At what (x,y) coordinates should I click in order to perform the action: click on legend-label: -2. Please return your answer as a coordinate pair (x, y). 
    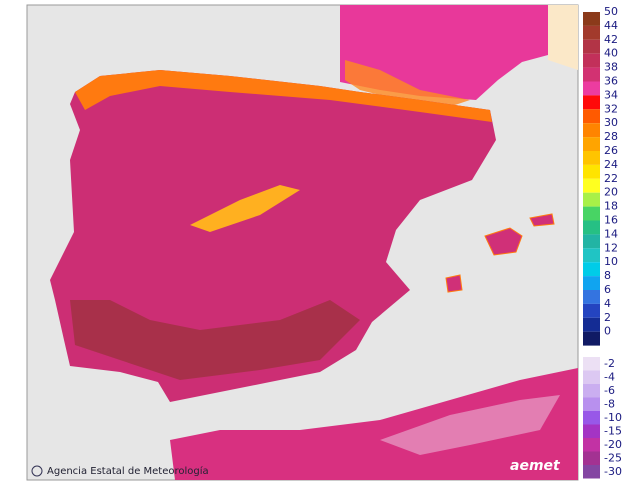
    Looking at the image, I should click on (609, 363).